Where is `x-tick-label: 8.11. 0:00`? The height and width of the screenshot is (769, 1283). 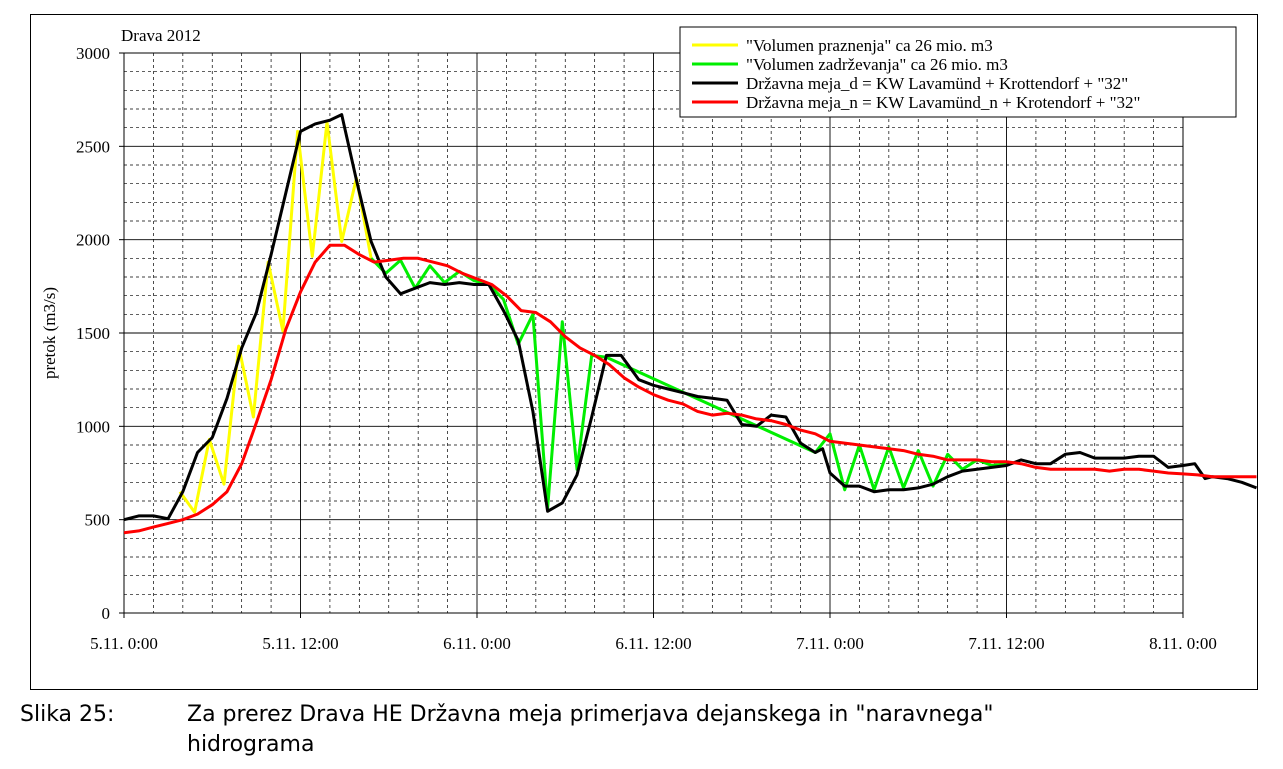 x-tick-label: 8.11. 0:00 is located at coordinates (1183, 643).